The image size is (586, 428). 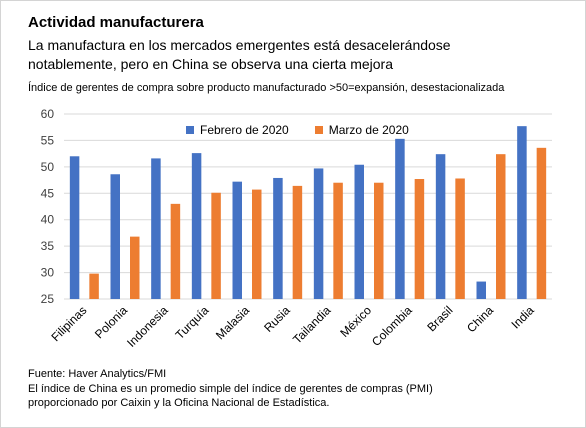 I want to click on x-tick-label: Indonesia, so click(x=147, y=326).